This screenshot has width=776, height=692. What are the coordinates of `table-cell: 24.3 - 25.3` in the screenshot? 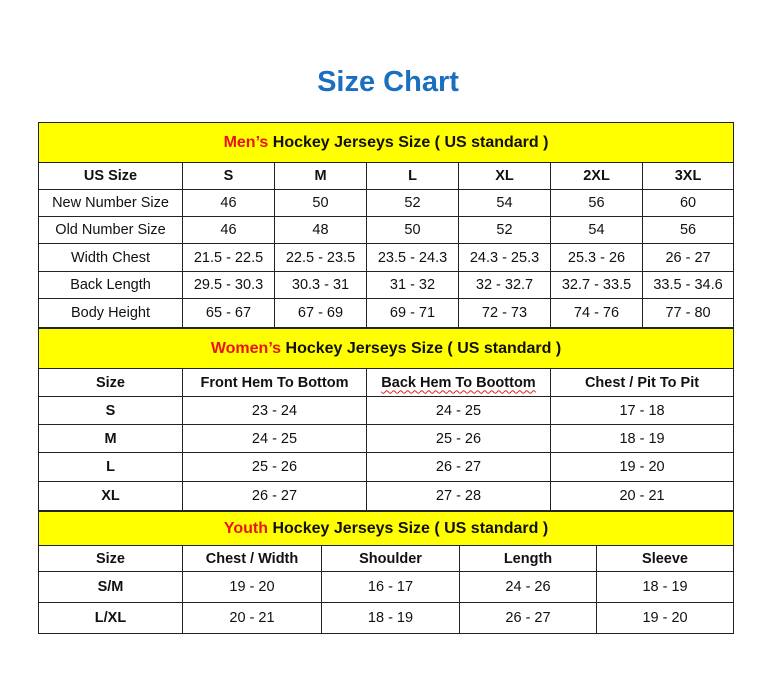 It's located at (504, 257).